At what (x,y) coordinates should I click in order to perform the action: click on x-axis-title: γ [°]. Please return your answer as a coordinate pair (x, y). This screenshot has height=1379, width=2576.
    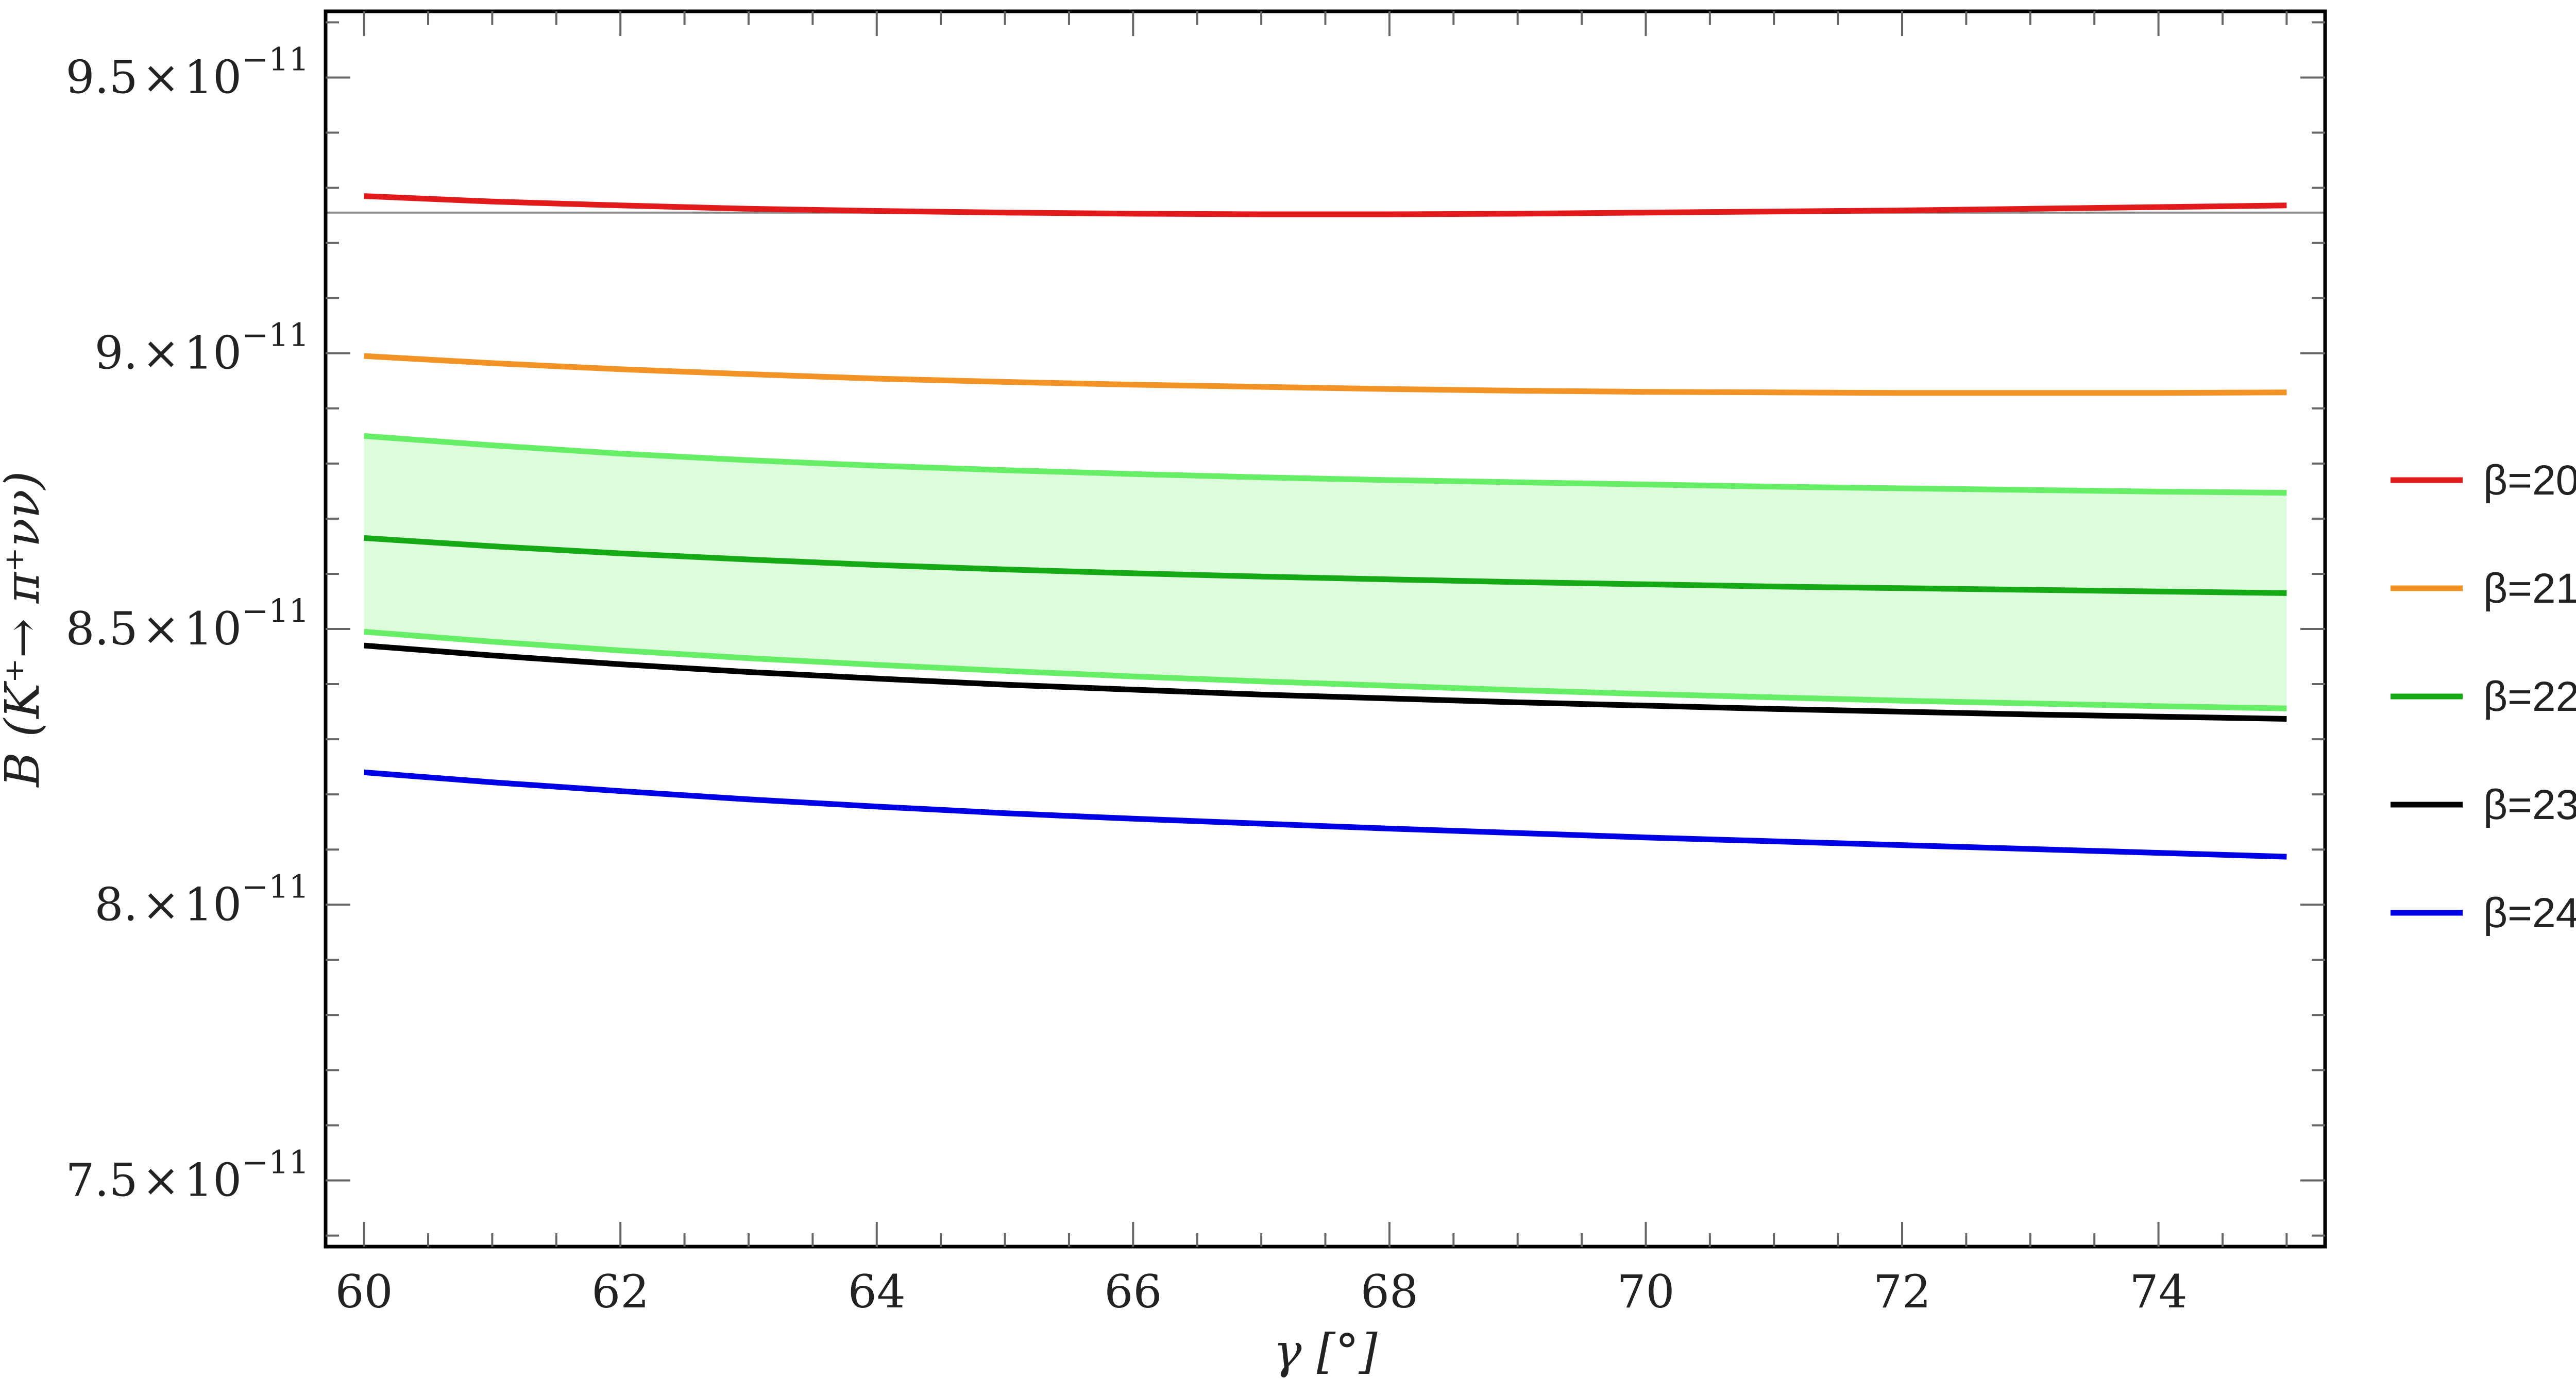
    Looking at the image, I should click on (1325, 1351).